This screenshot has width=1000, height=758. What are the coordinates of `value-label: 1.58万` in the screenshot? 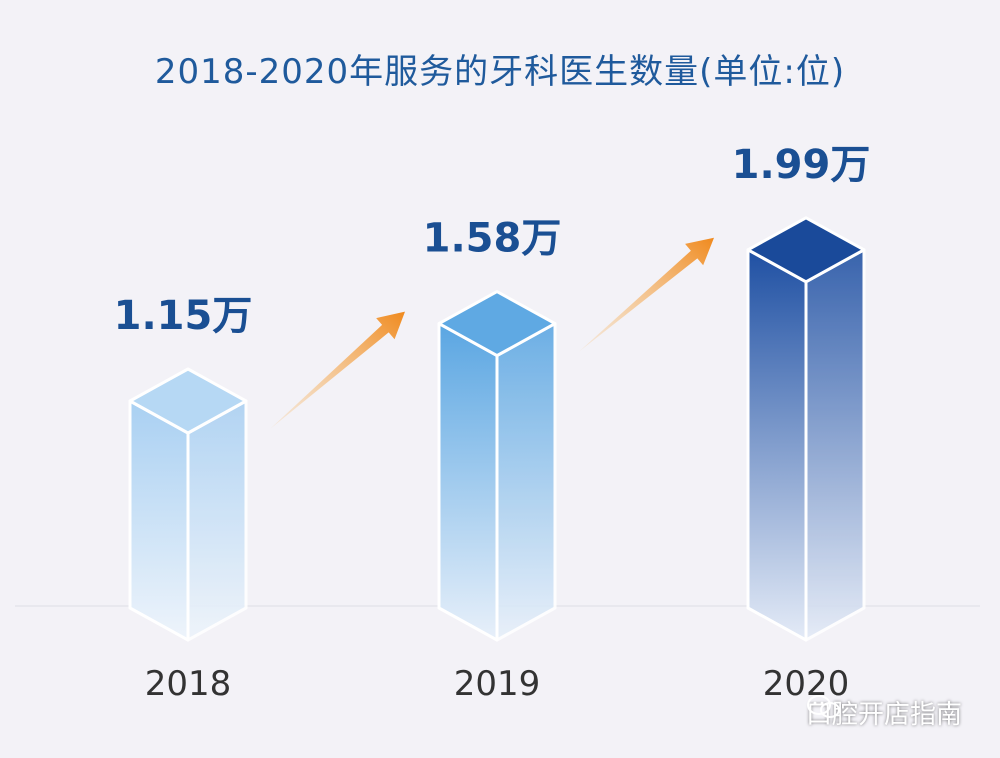 It's located at (492, 239).